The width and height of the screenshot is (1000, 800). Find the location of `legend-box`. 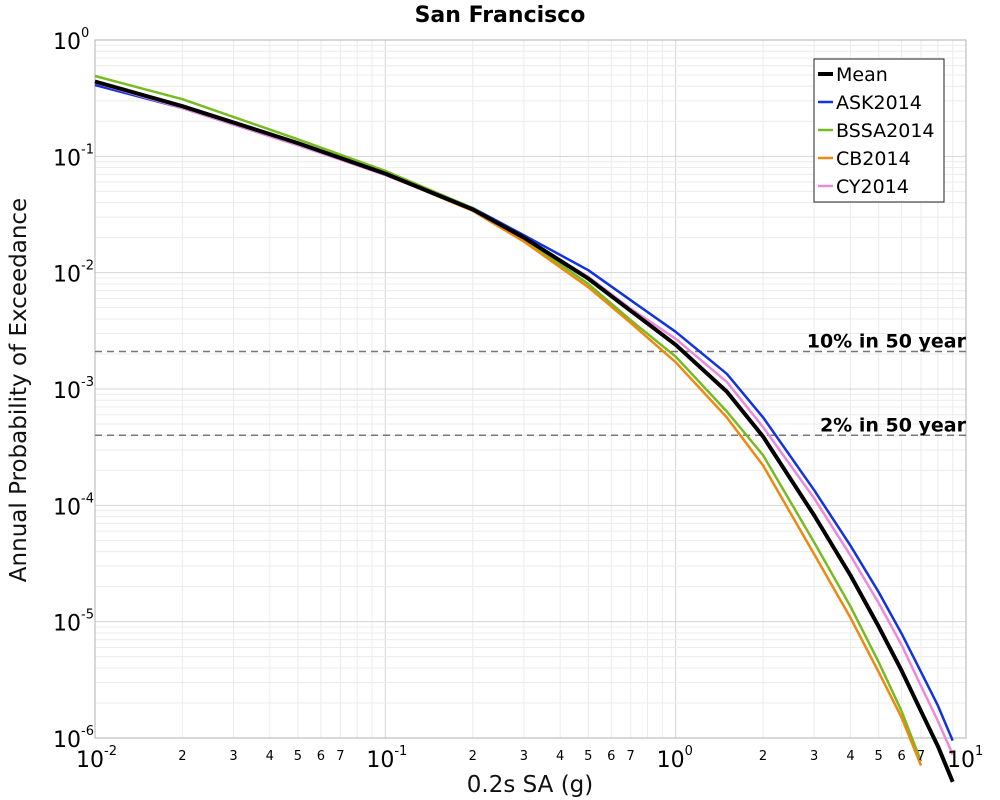

legend-box is located at coordinates (879, 130).